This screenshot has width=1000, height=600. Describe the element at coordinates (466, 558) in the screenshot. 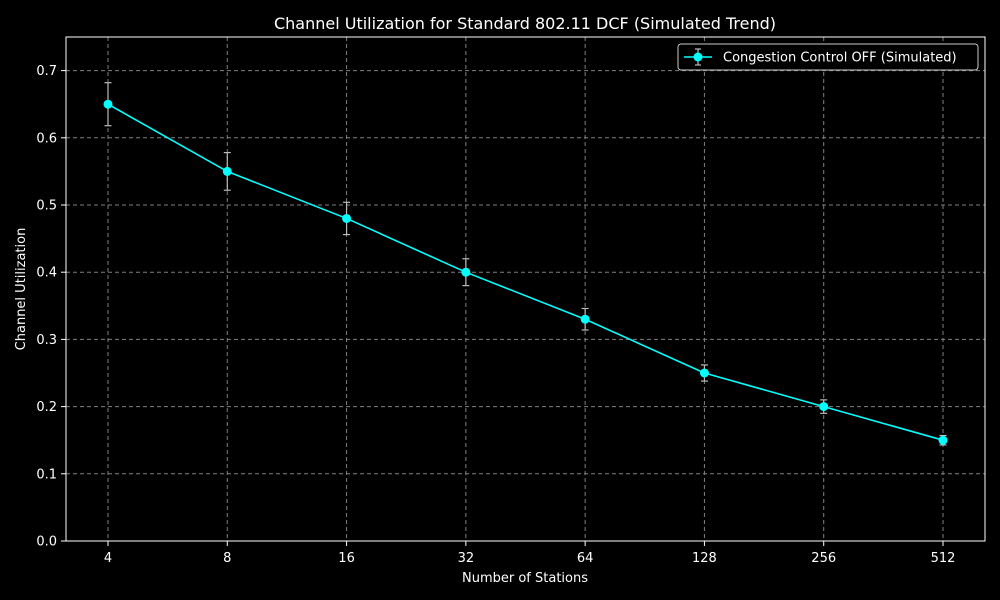

I see `x-tick-label: 32` at that location.